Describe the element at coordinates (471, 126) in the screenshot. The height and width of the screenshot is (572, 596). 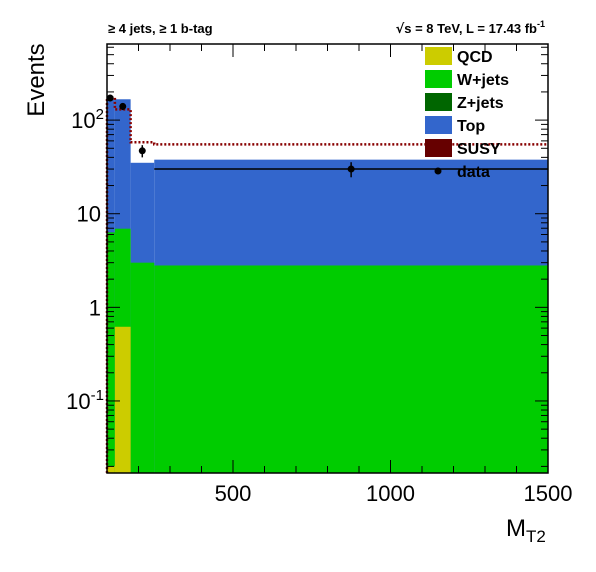
I see `legend-label: Top` at that location.